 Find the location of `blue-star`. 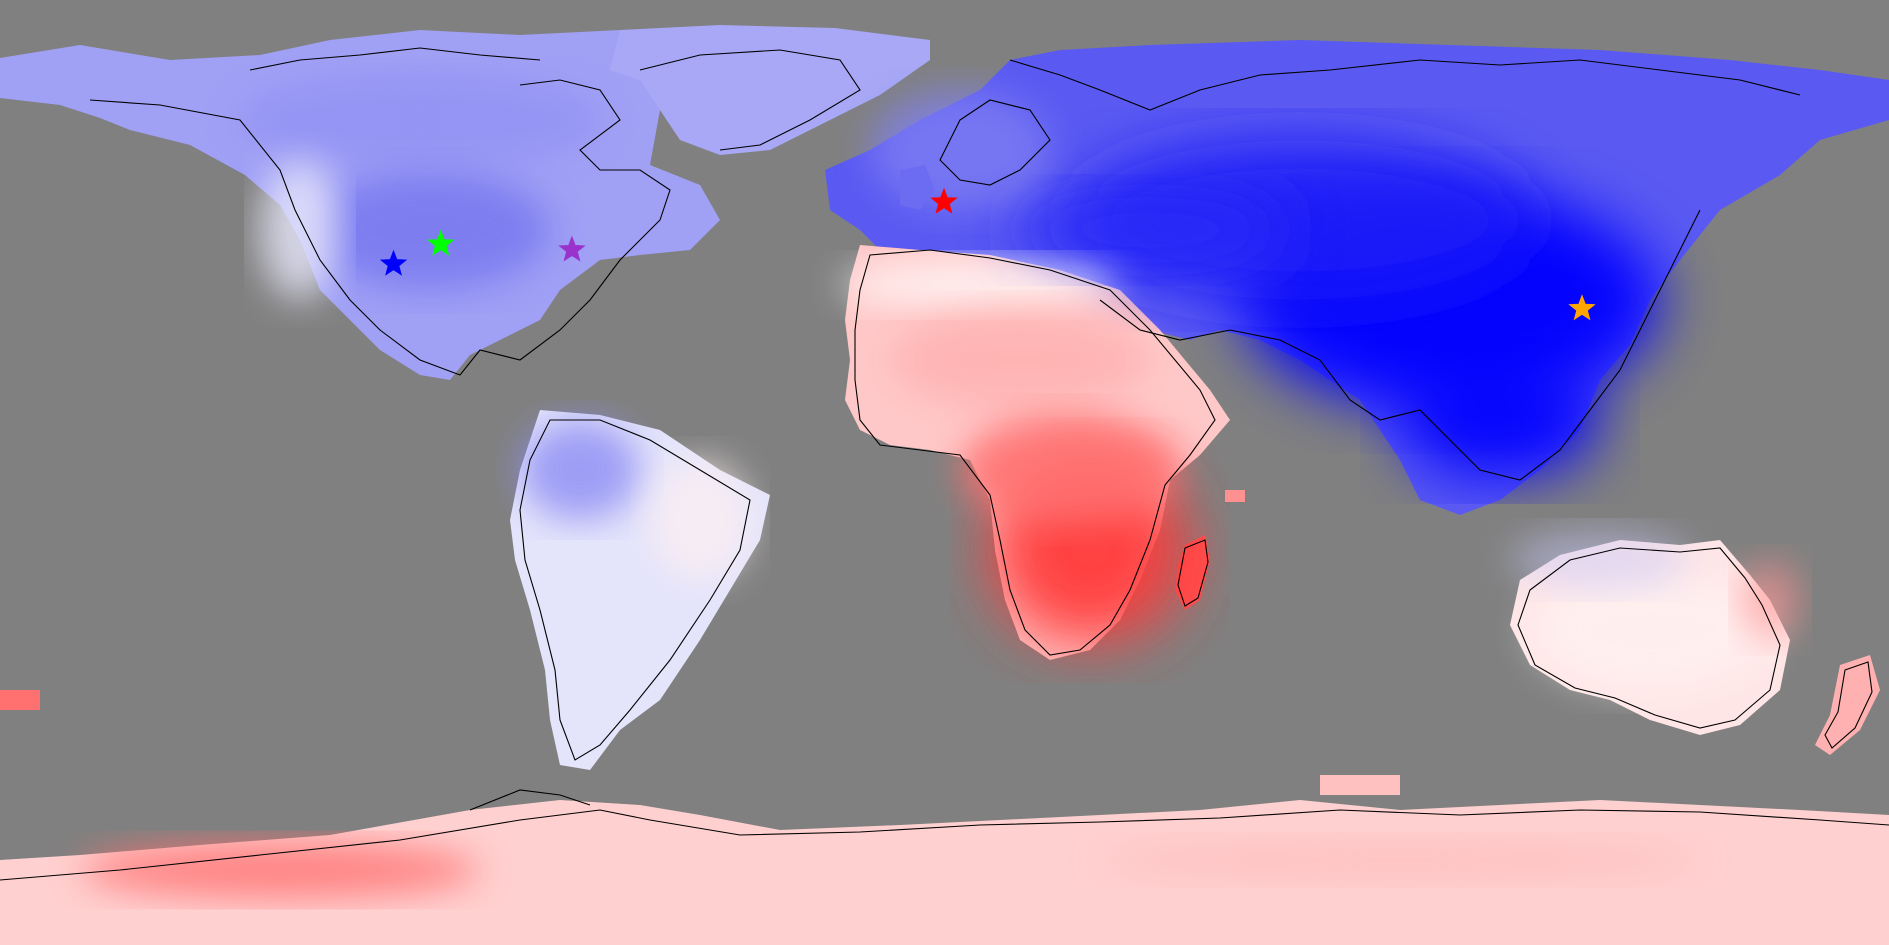

blue-star is located at coordinates (393, 262).